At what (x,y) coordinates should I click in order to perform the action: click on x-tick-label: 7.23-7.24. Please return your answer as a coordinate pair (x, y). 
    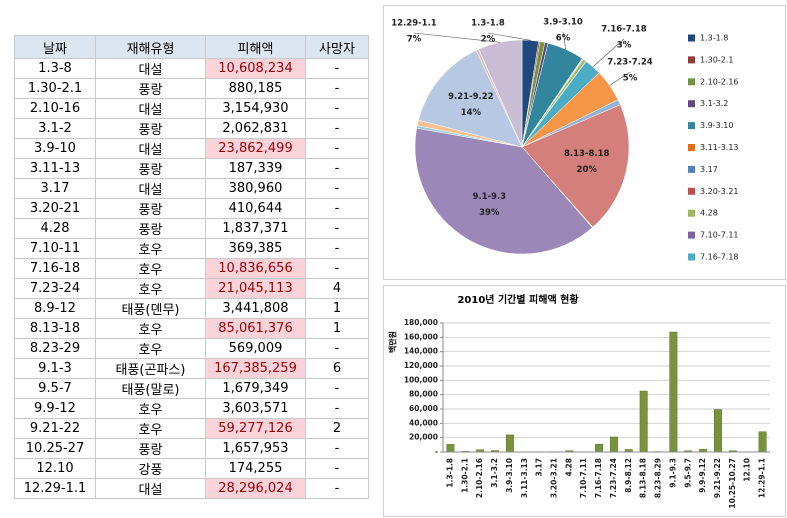
    Looking at the image, I should click on (613, 478).